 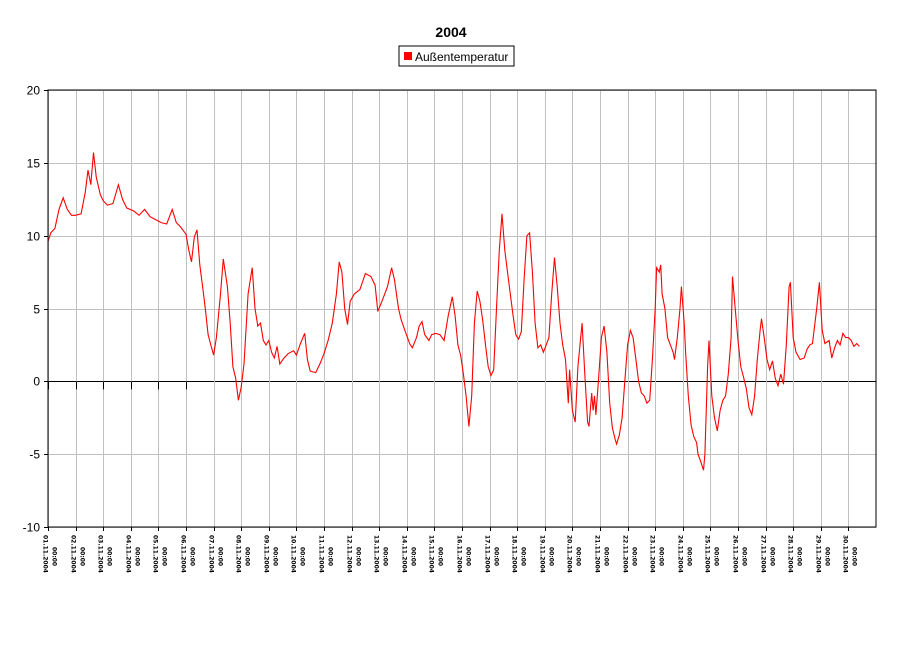 I want to click on x-tick-label-date: 20.11.2004, so click(x=569, y=554).